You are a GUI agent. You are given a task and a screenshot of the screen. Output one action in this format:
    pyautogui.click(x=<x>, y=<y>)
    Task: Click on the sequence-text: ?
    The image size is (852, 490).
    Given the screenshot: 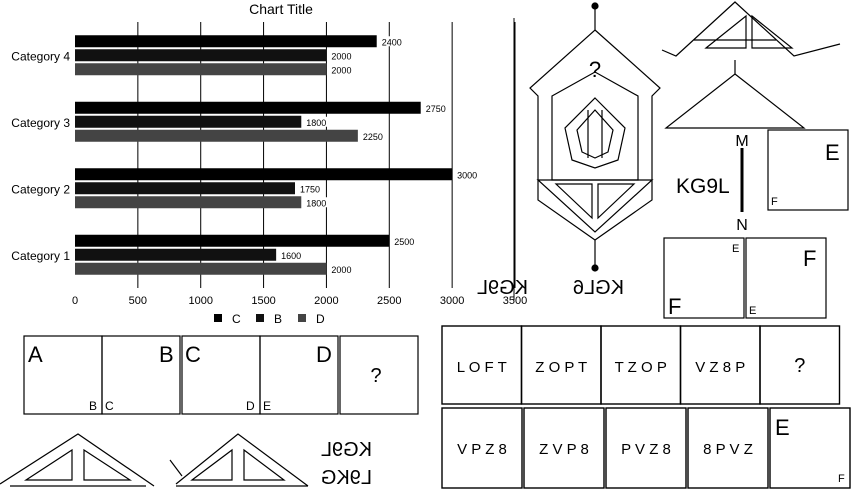 What is the action you would take?
    pyautogui.click(x=799, y=366)
    